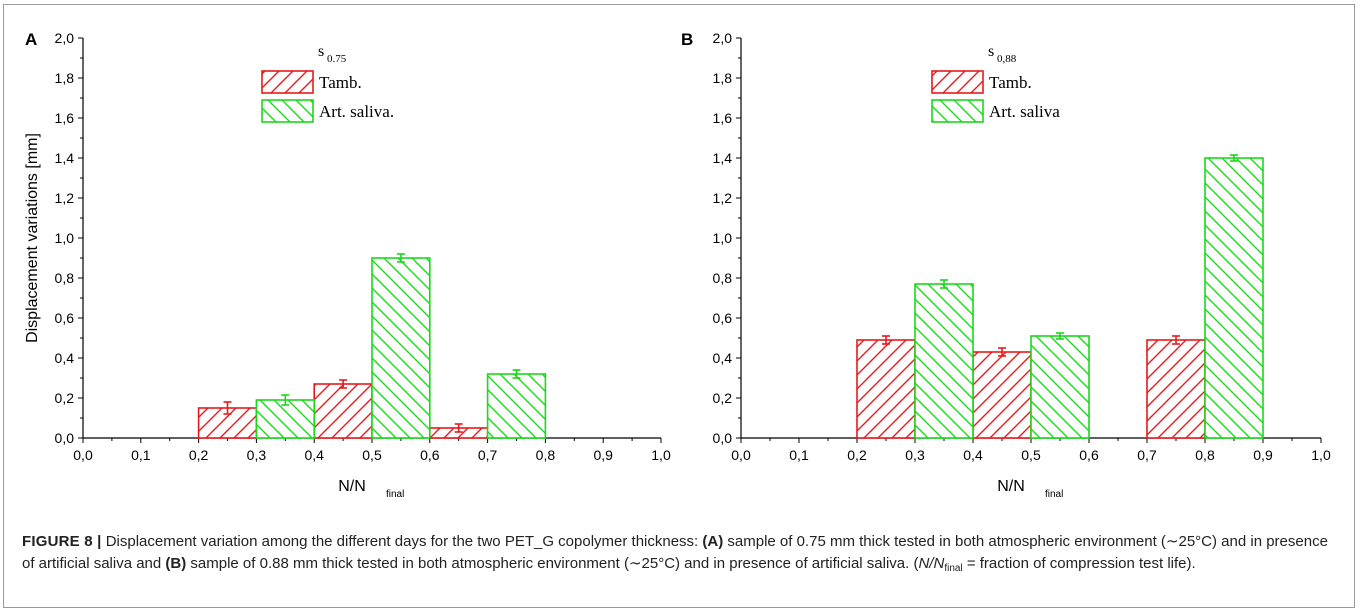  Describe the element at coordinates (953, 568) in the screenshot. I see `caption-n-sub: final` at that location.